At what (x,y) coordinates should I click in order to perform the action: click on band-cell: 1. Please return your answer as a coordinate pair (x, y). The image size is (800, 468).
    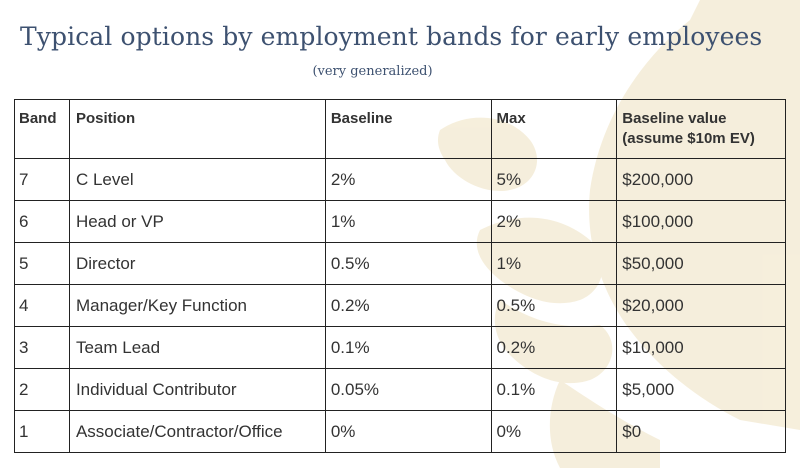
    Looking at the image, I should click on (42, 431).